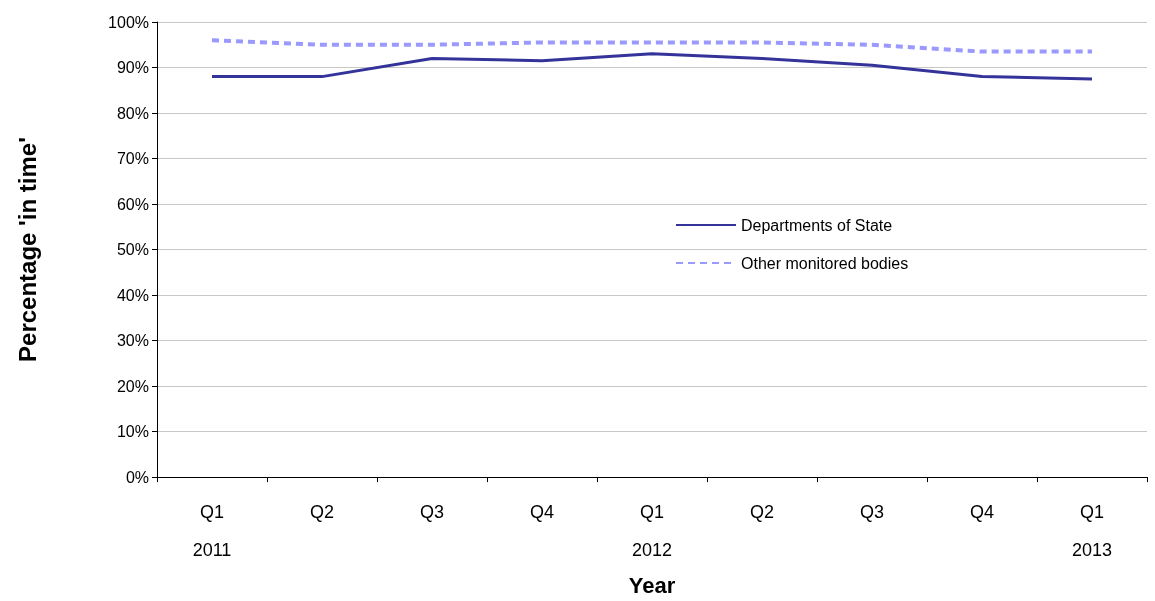  I want to click on y-axis-title: Percentage 'in time', so click(27, 249).